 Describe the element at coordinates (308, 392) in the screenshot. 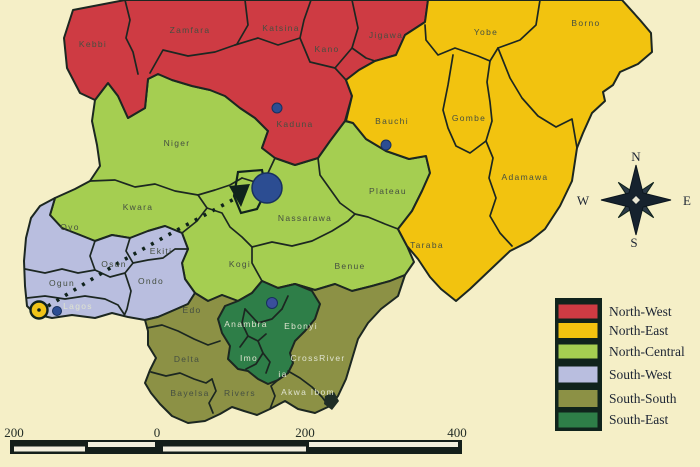

I see `label-akwa-ibom: Akwa Ibom` at that location.